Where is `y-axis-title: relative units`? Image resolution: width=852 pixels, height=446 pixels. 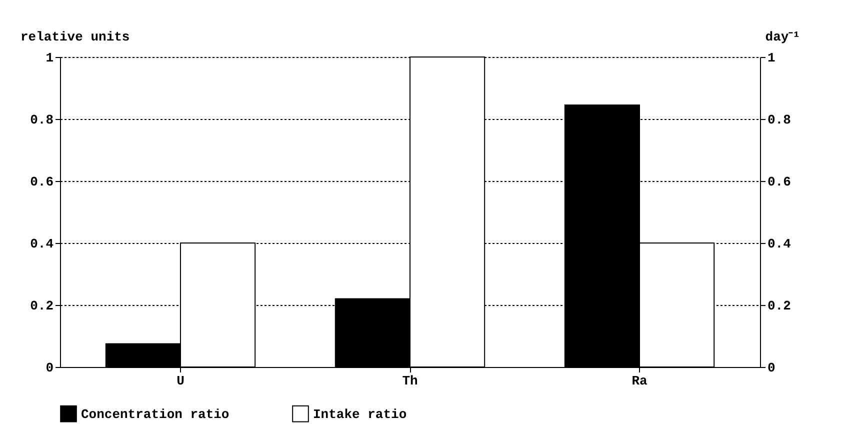 y-axis-title: relative units is located at coordinates (75, 37).